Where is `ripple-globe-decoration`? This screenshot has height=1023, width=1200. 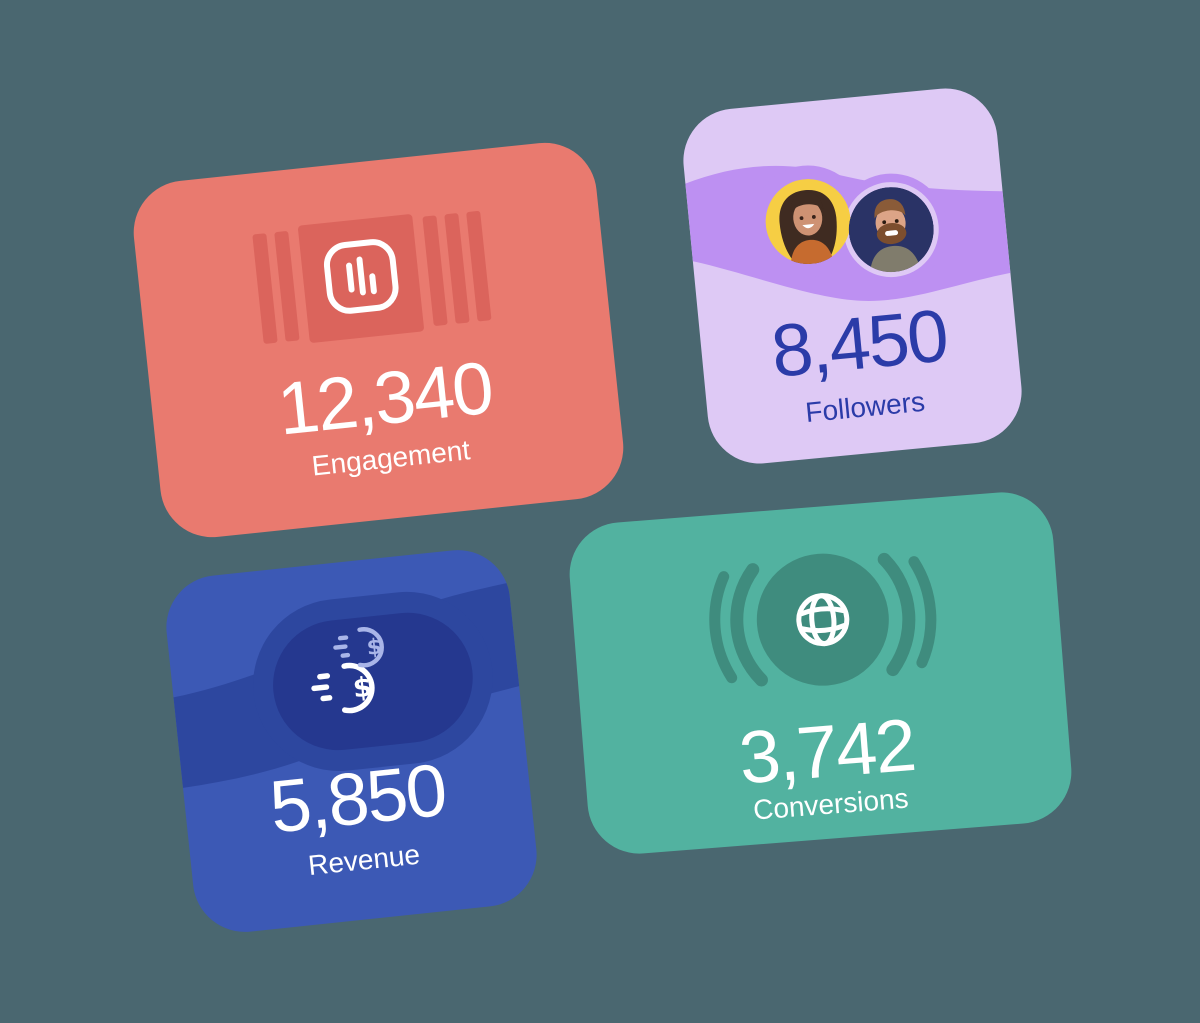 ripple-globe-decoration is located at coordinates (823, 619).